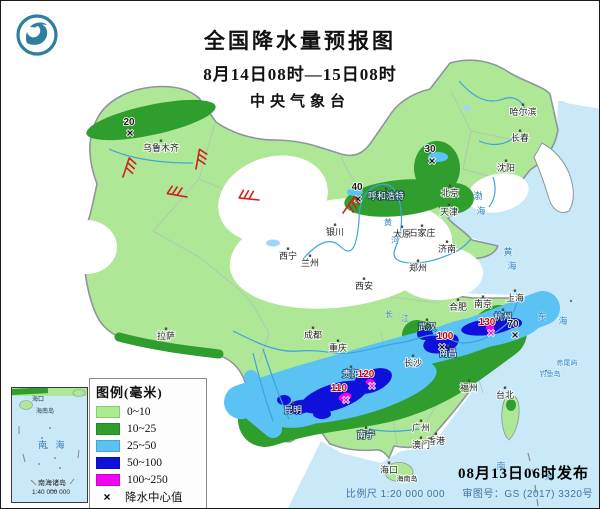 This screenshot has width=600, height=509. I want to click on nine-dash-line, so click(49, 459).